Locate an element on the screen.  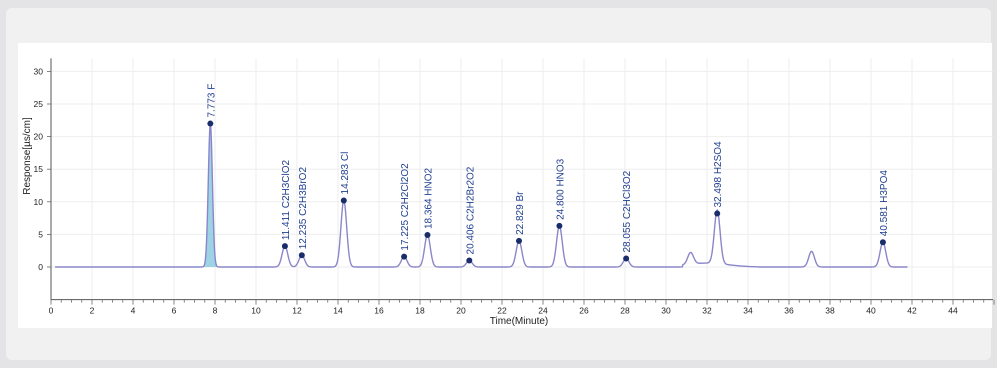
x-tick-label: 34 is located at coordinates (748, 311).